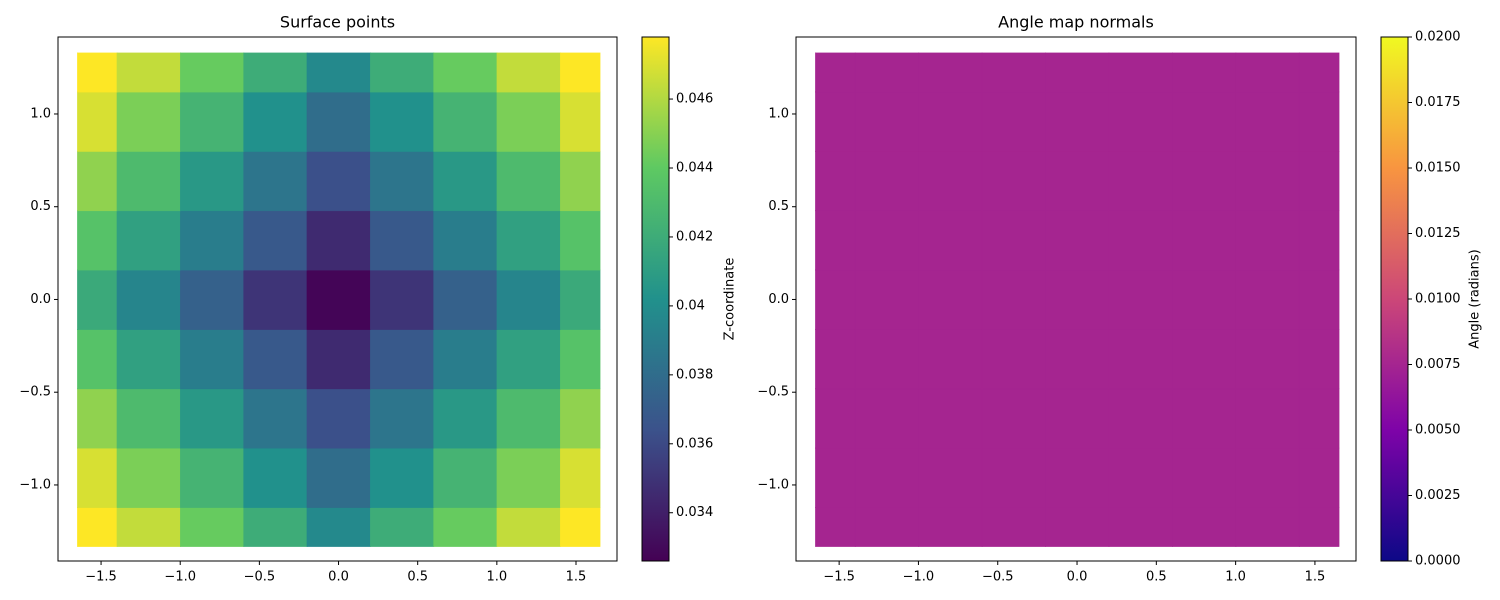 This screenshot has height=600, width=1500. What do you see at coordinates (1076, 22) in the screenshot?
I see `chart-title: Angle map normals` at bounding box center [1076, 22].